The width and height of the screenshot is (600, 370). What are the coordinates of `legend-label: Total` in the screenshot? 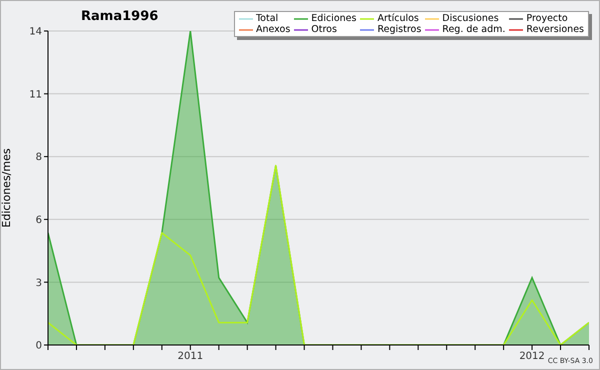 It's located at (267, 18).